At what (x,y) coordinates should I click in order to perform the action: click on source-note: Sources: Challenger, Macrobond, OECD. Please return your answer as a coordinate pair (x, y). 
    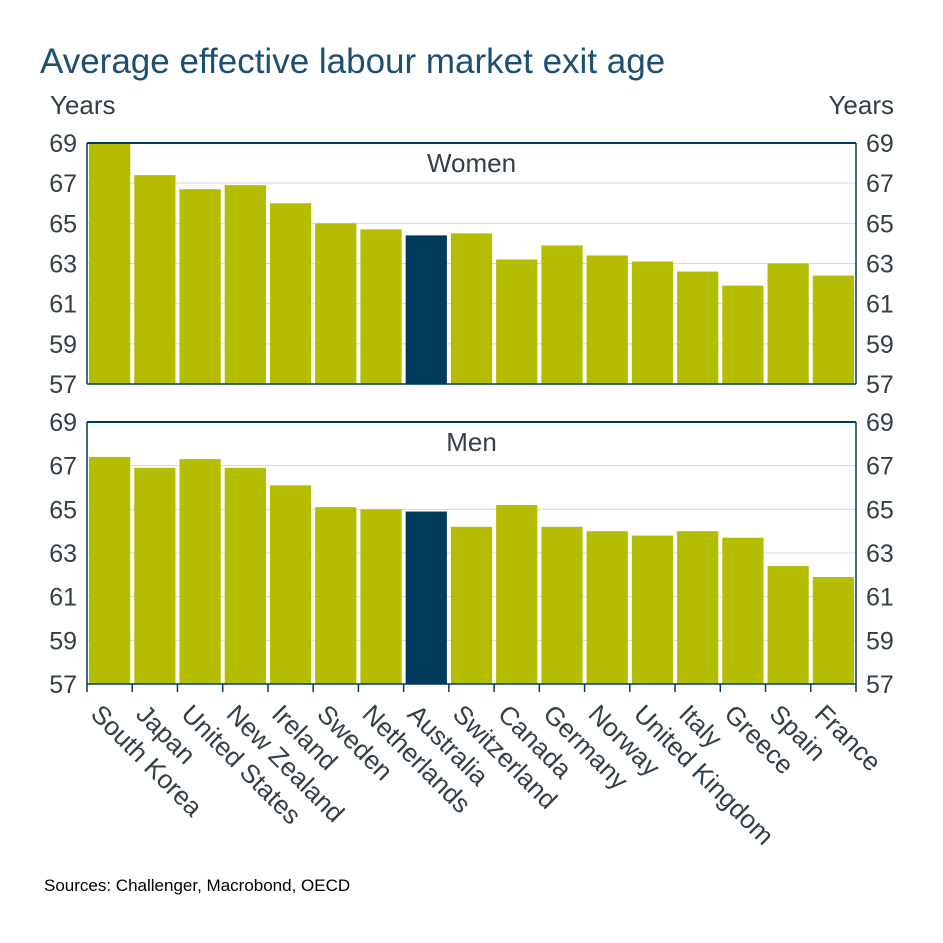
    Looking at the image, I should click on (197, 885).